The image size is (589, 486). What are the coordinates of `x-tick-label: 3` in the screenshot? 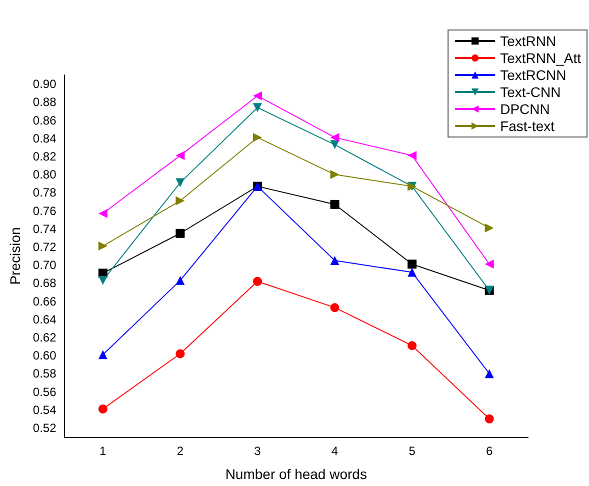 It's located at (258, 451).